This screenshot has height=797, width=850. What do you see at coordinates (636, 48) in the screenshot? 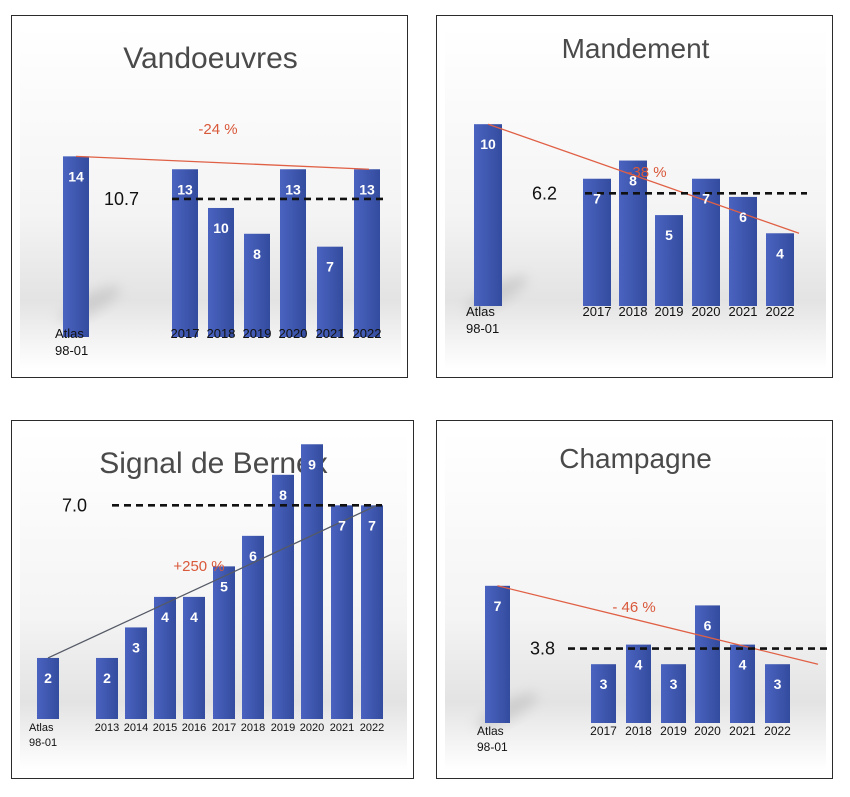
I see `chart-title: Mandement` at bounding box center [636, 48].